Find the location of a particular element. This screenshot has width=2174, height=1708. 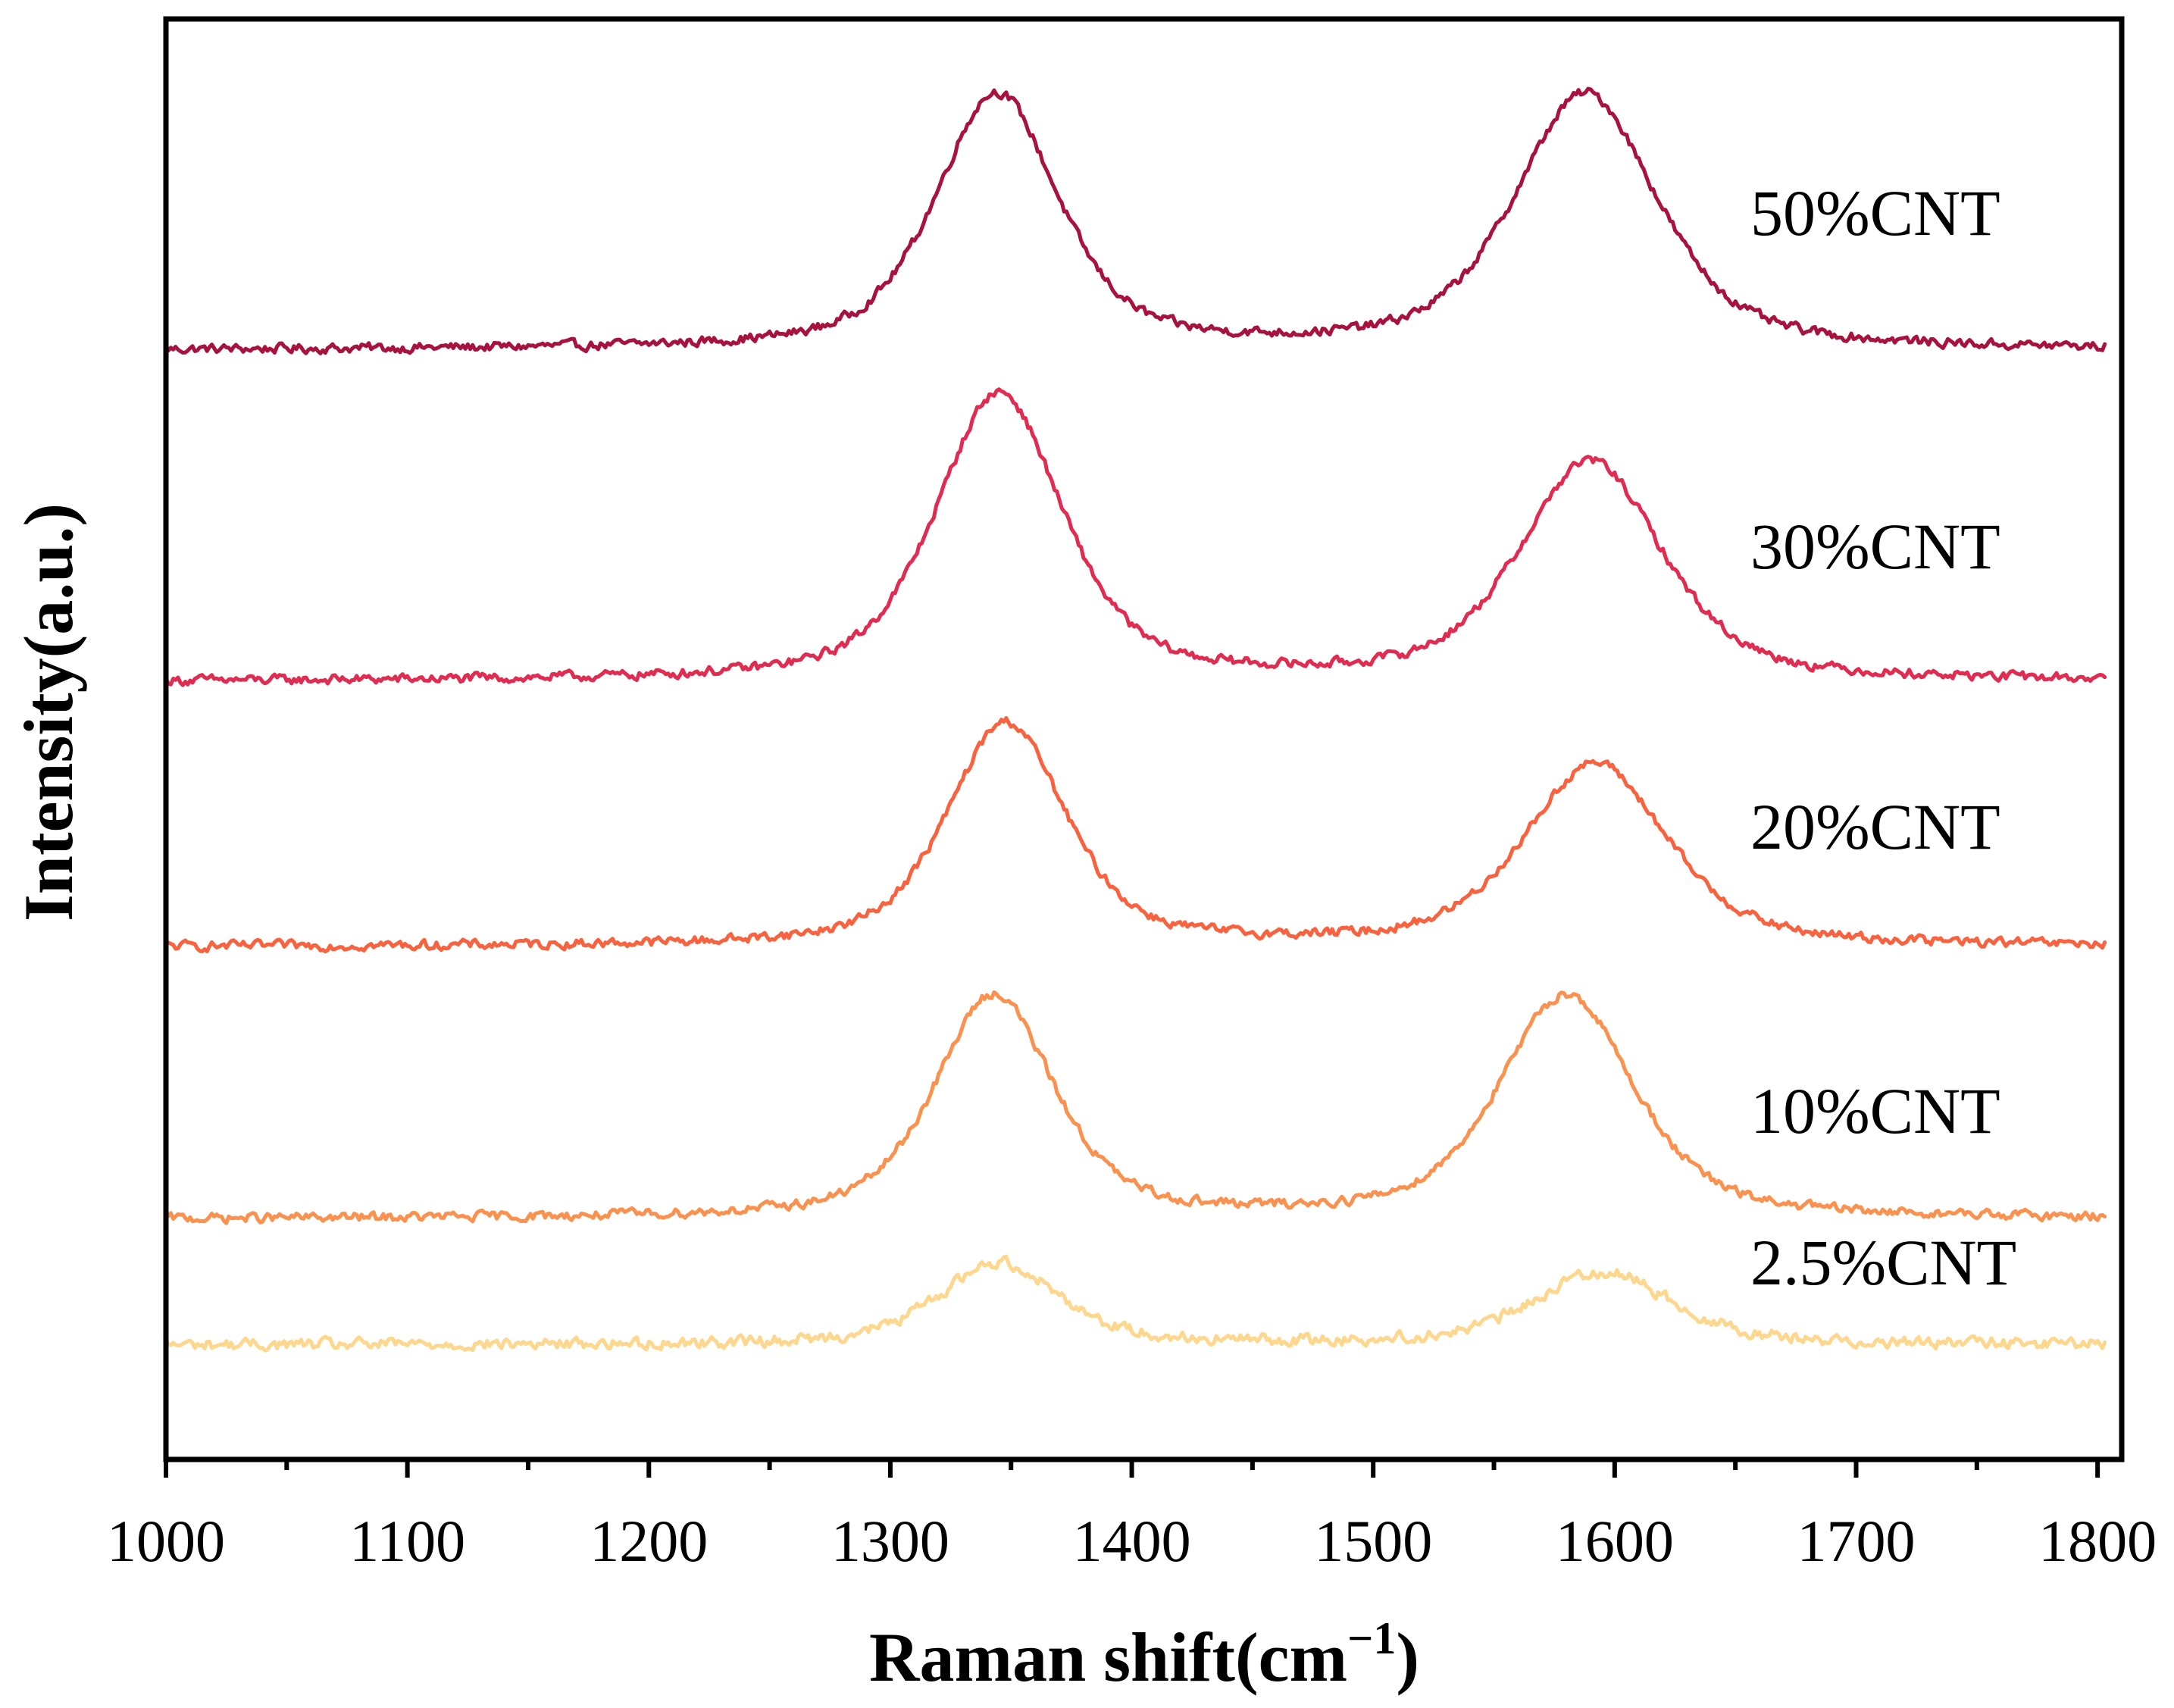

series-line-10-cnt is located at coordinates (1135, 1107).